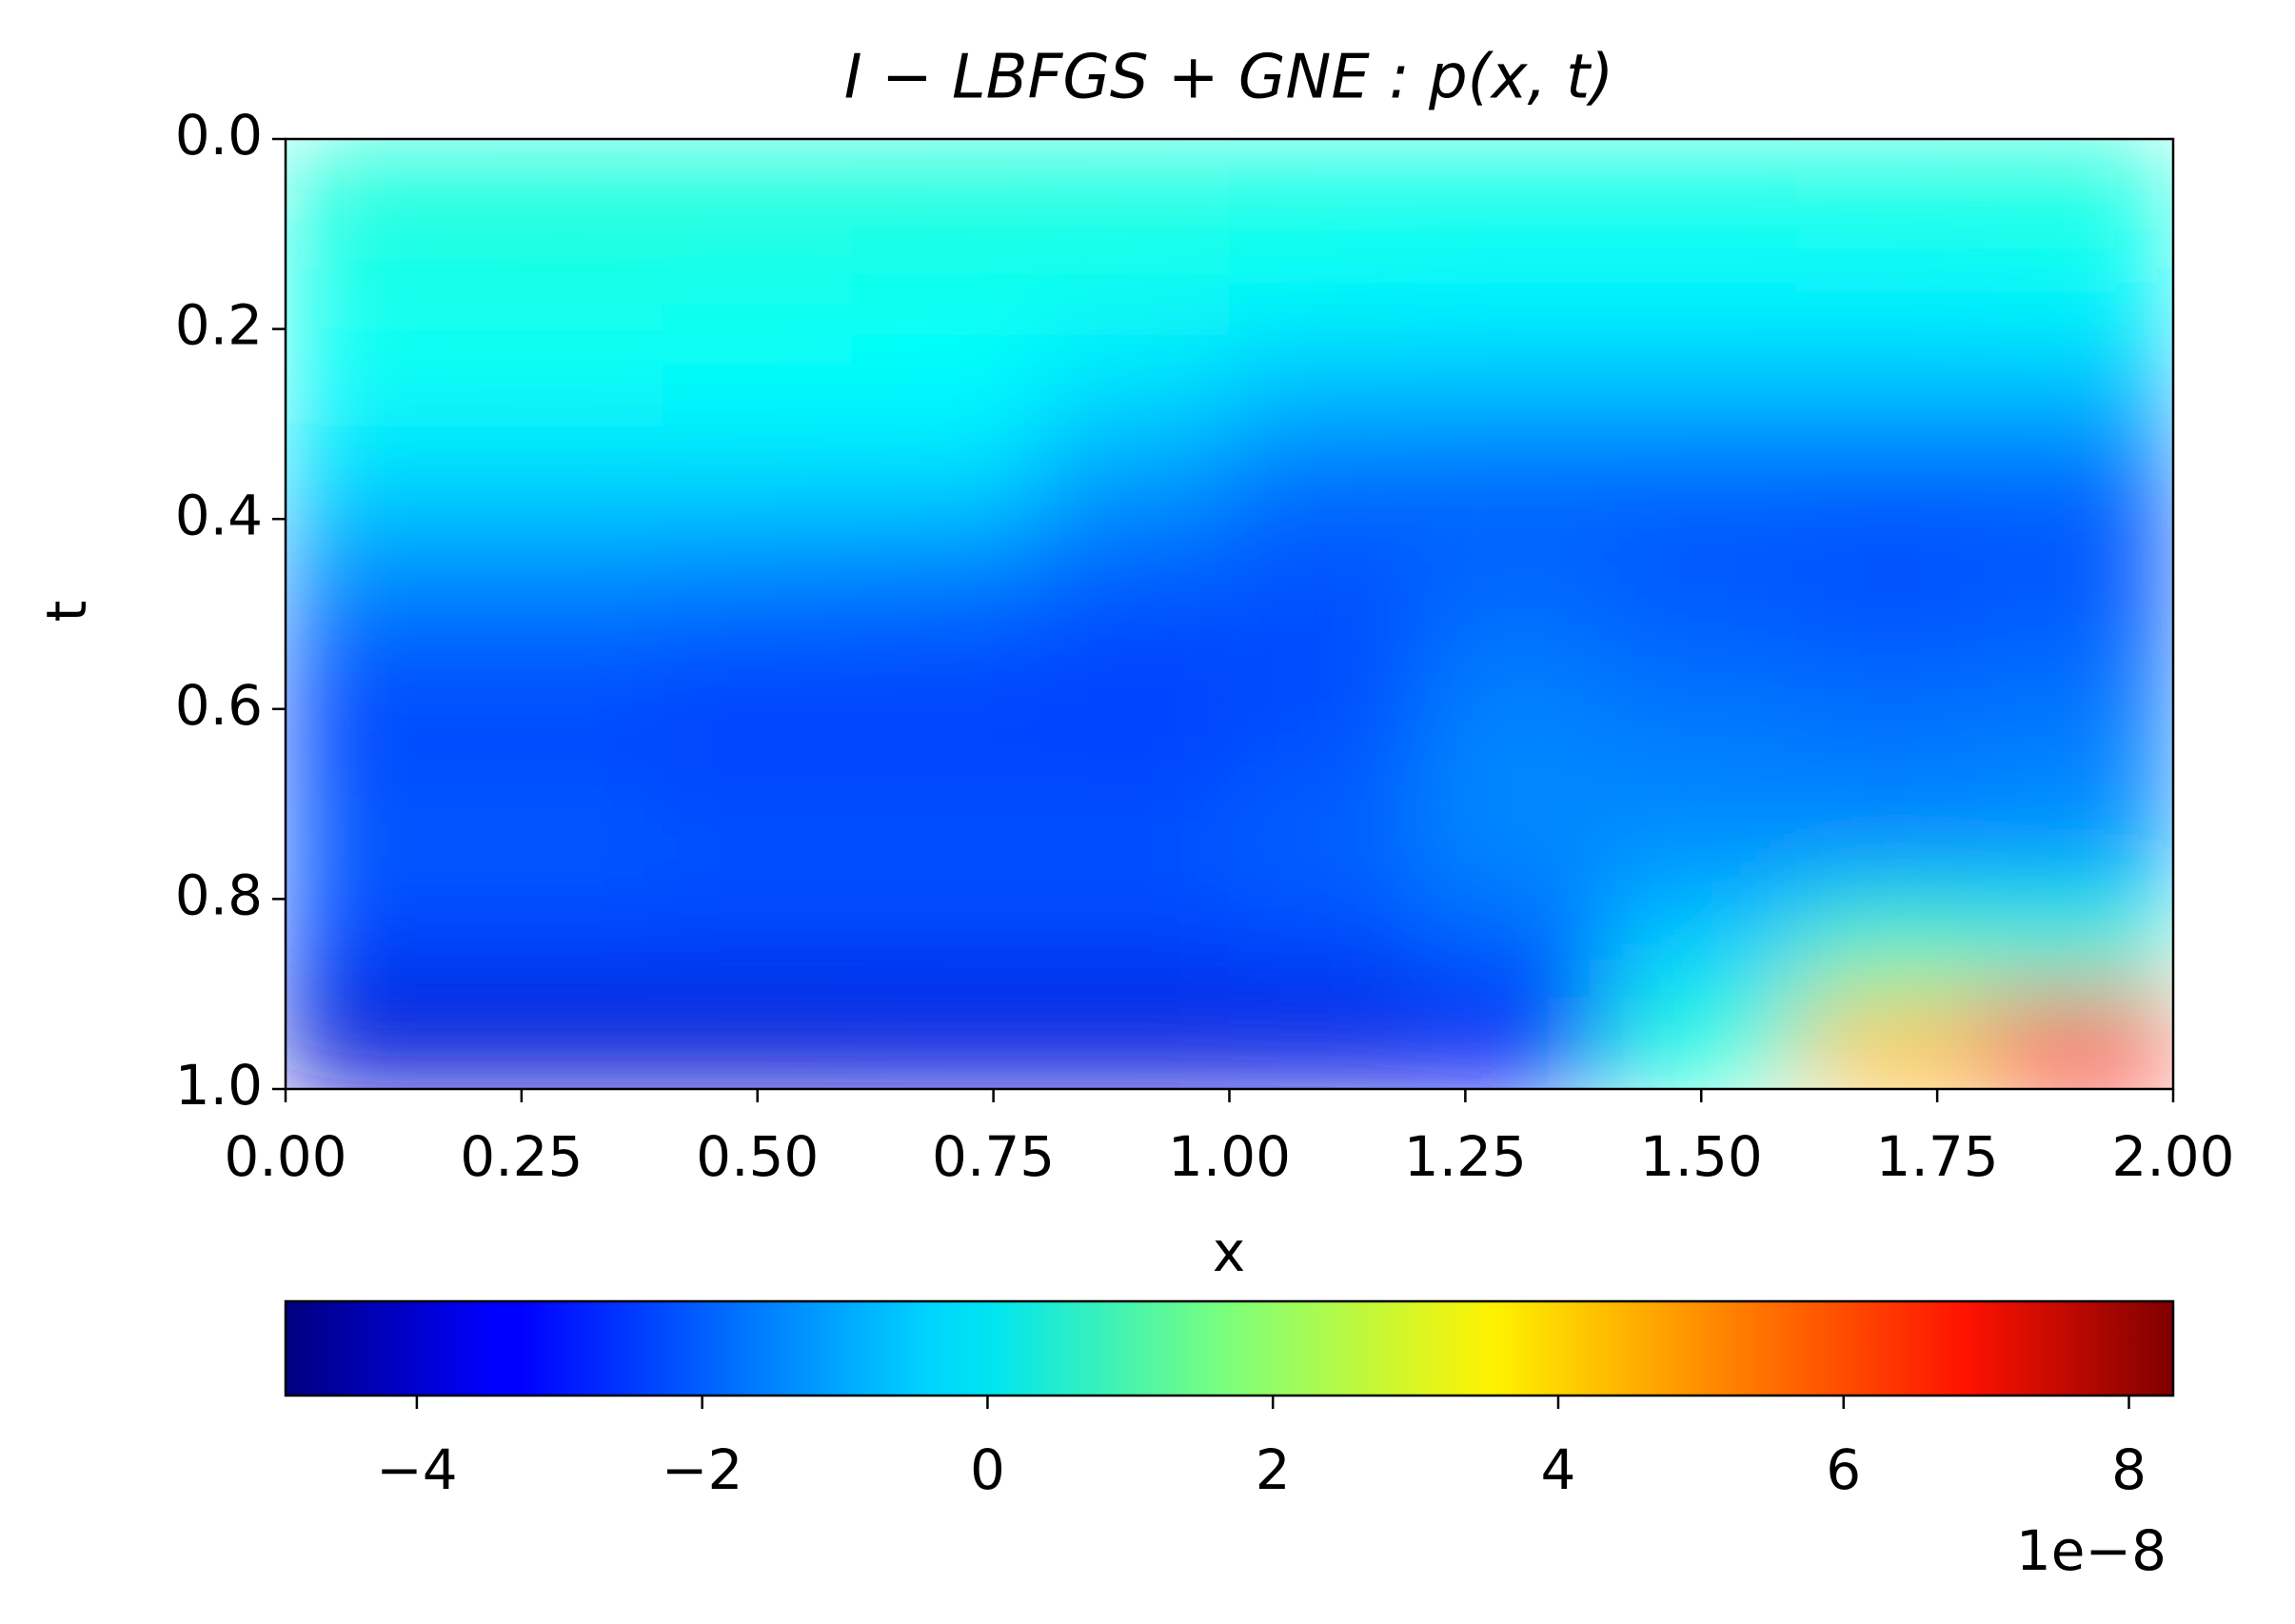  What do you see at coordinates (2129, 1469) in the screenshot?
I see `colorbar-tick-label: 8` at bounding box center [2129, 1469].